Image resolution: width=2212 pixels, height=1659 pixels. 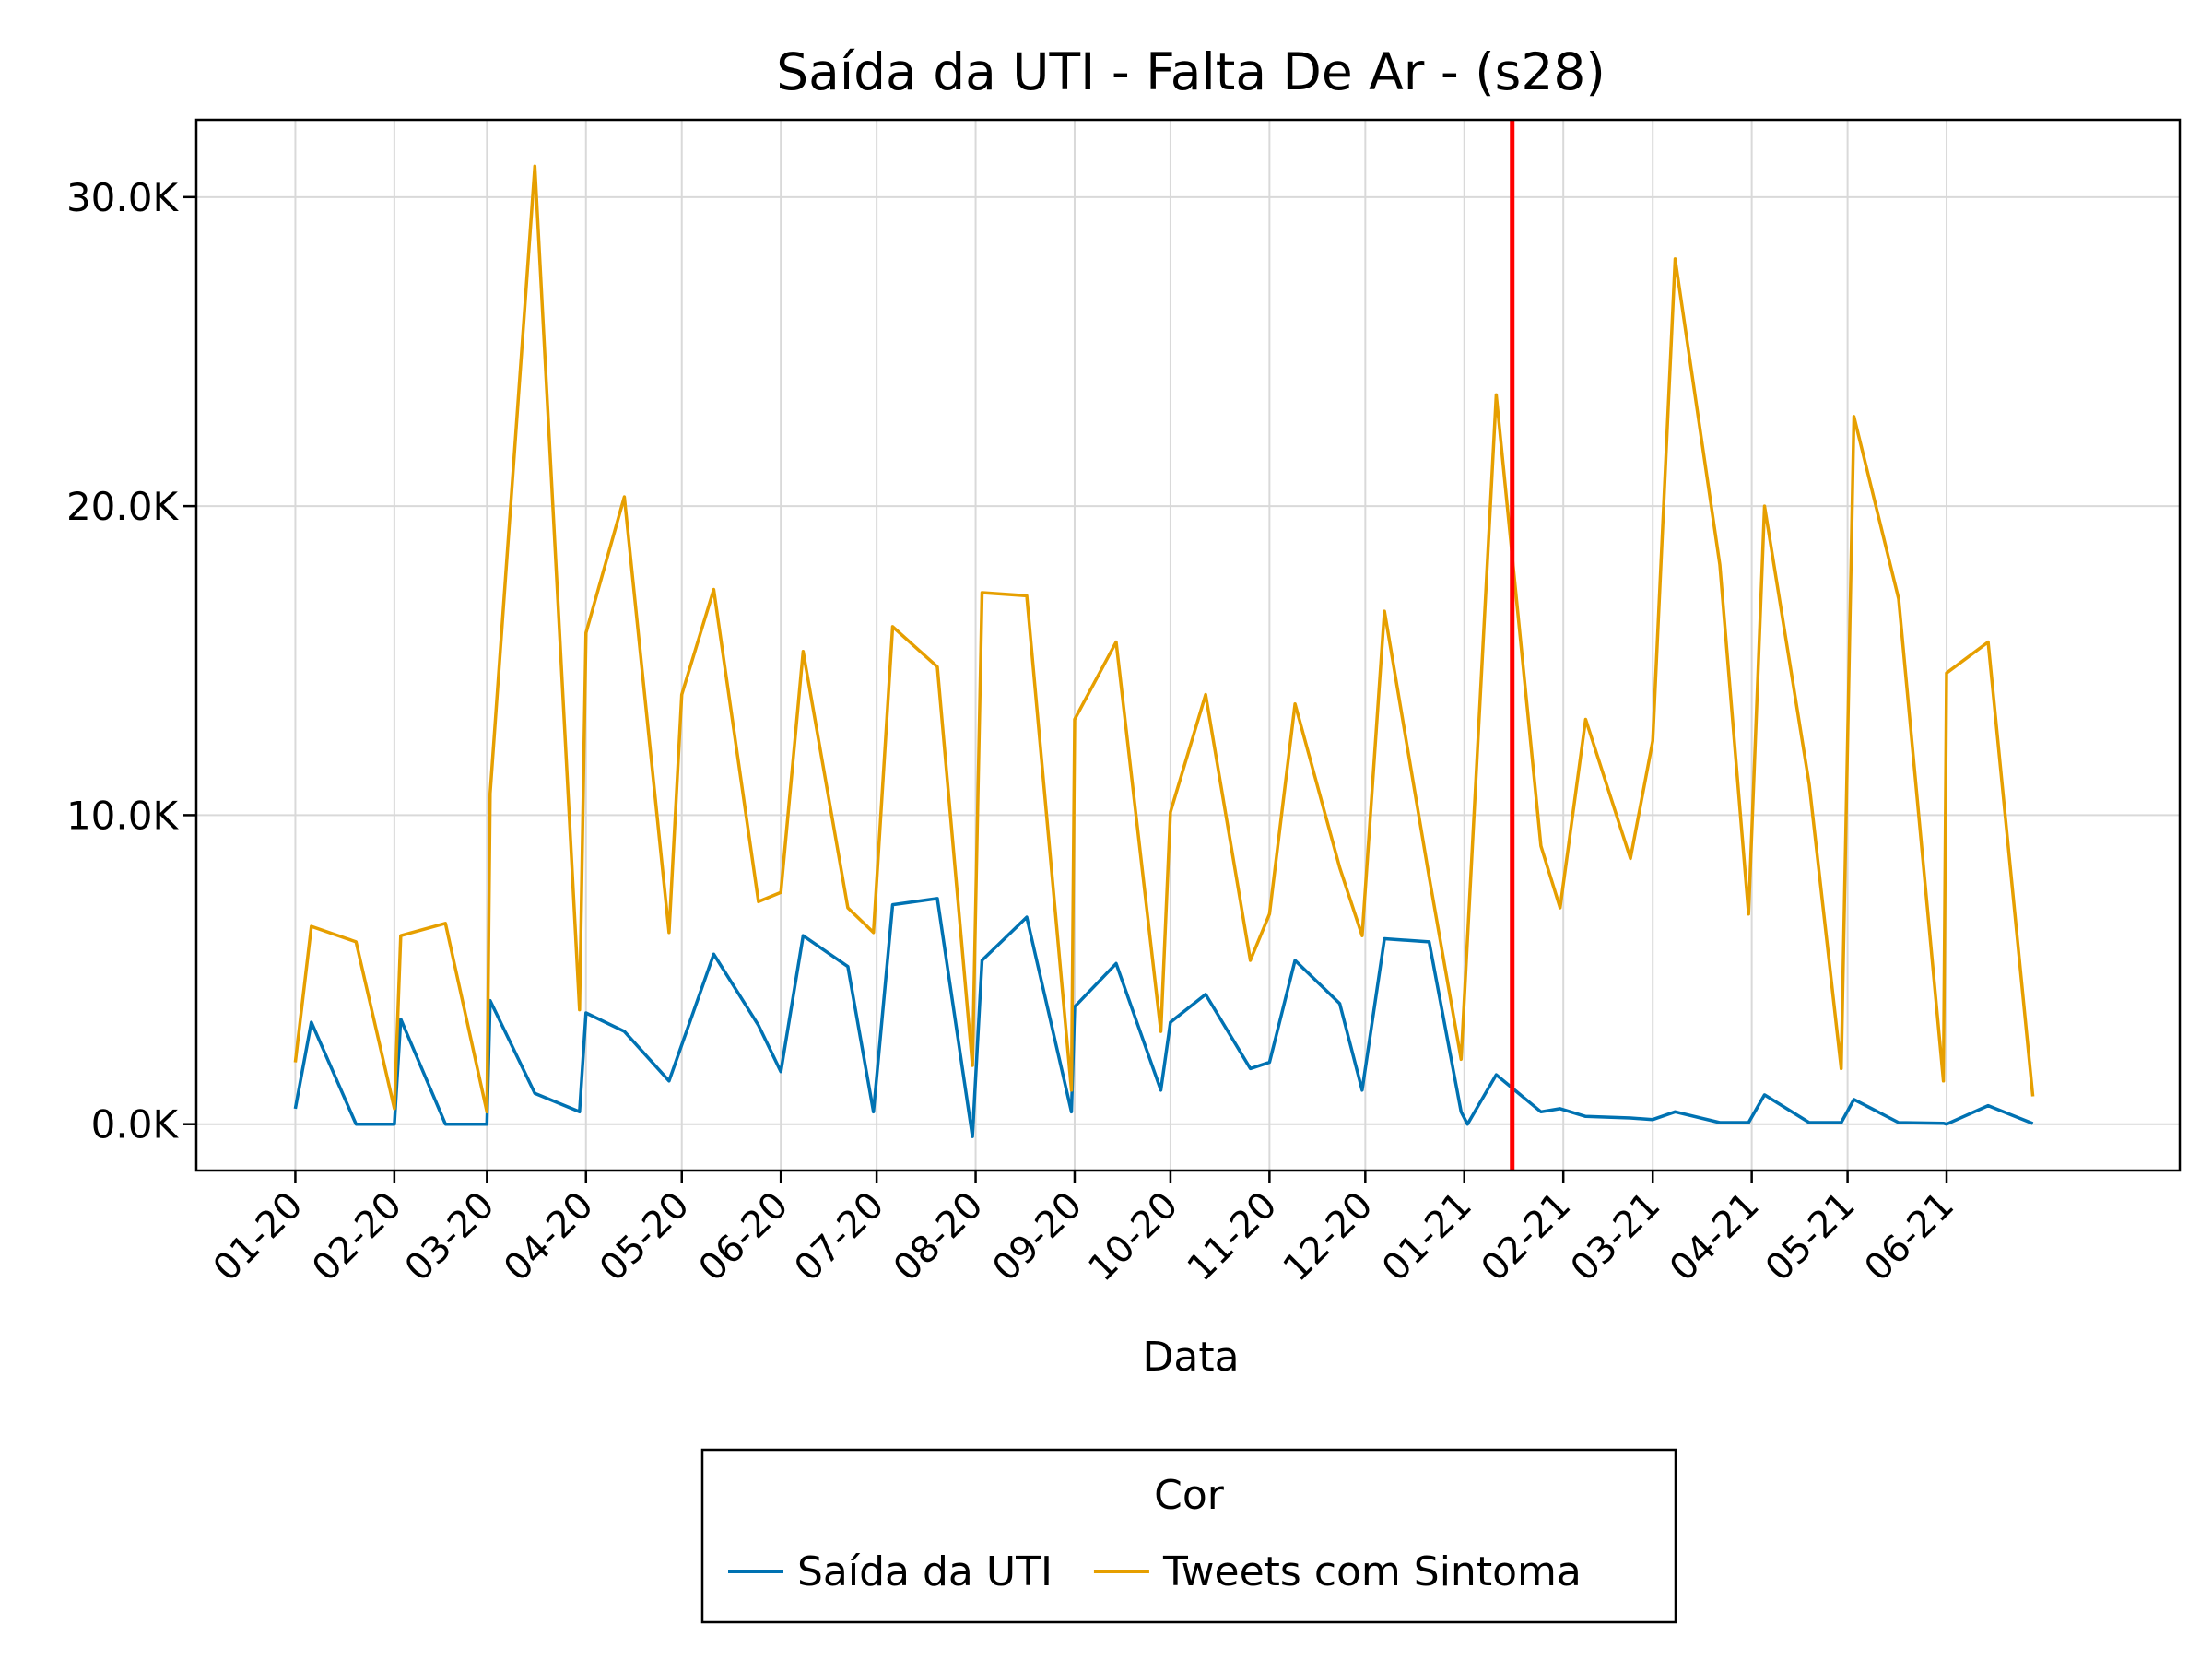 I want to click on legend-label: Saída da UTI, so click(x=925, y=1571).